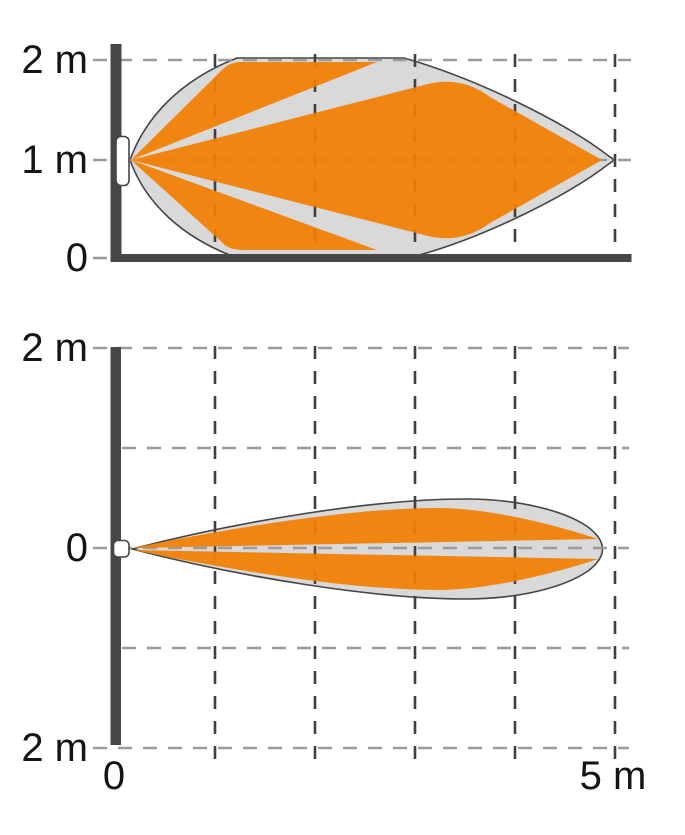 This screenshot has height=835, width=685. Describe the element at coordinates (121, 548) in the screenshot. I see `sensor-top-view` at that location.